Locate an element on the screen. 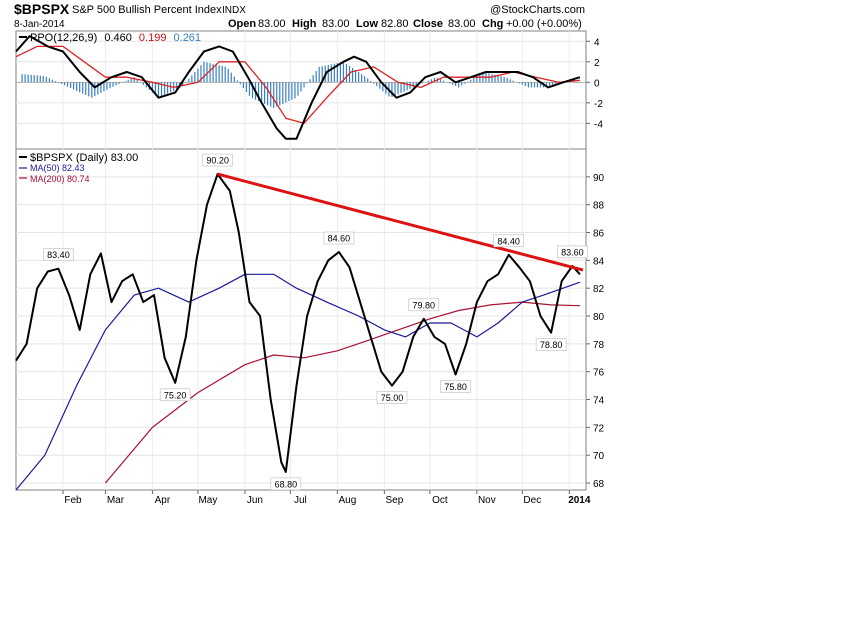  ppo-legend-ppo: 0.460 is located at coordinates (118, 38).